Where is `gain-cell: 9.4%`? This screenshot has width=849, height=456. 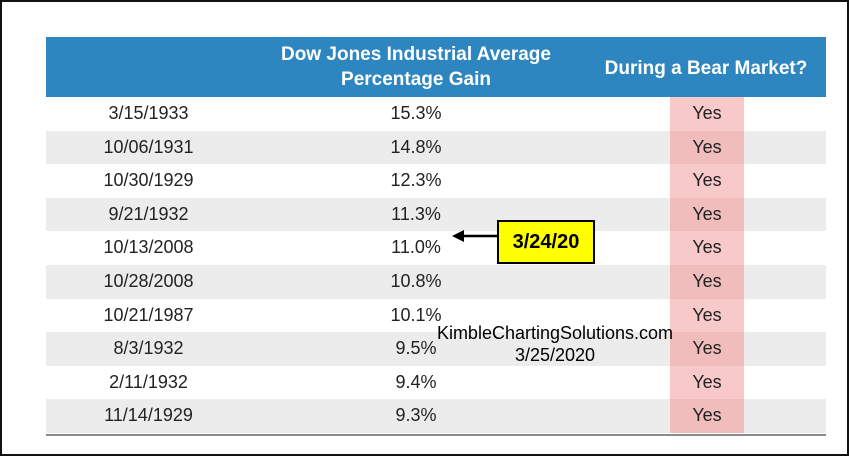
gain-cell: 9.4% is located at coordinates (416, 381).